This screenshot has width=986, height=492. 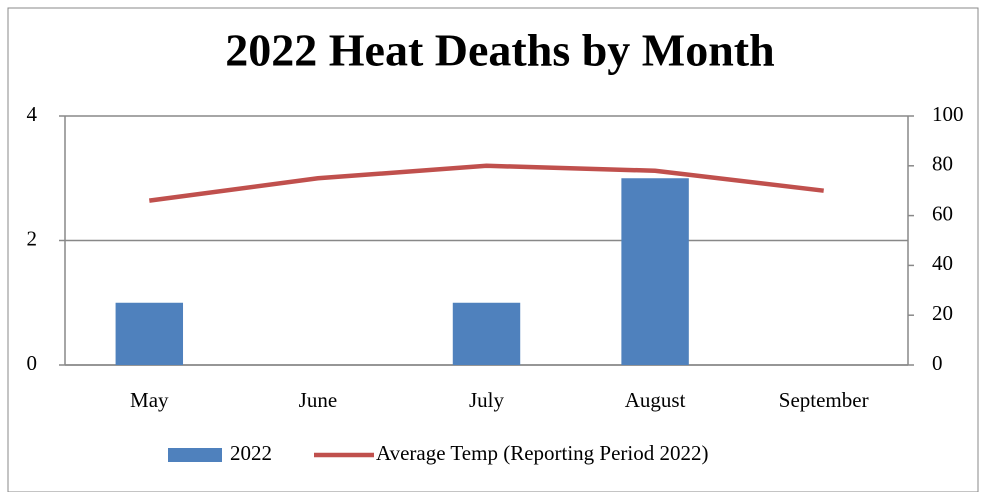 What do you see at coordinates (195, 455) in the screenshot?
I see `legend-swatch` at bounding box center [195, 455].